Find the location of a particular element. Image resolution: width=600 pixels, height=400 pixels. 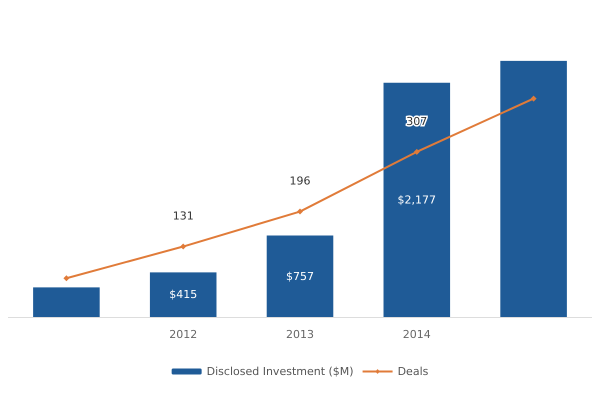

x-tick-label: 2012 is located at coordinates (183, 334).